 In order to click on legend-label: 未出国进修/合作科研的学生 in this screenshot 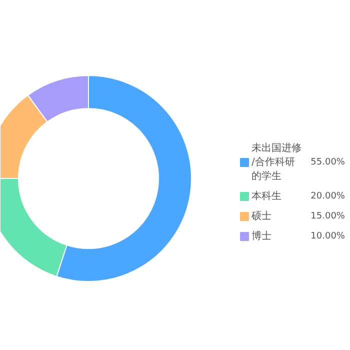, I will do `click(277, 162)`.